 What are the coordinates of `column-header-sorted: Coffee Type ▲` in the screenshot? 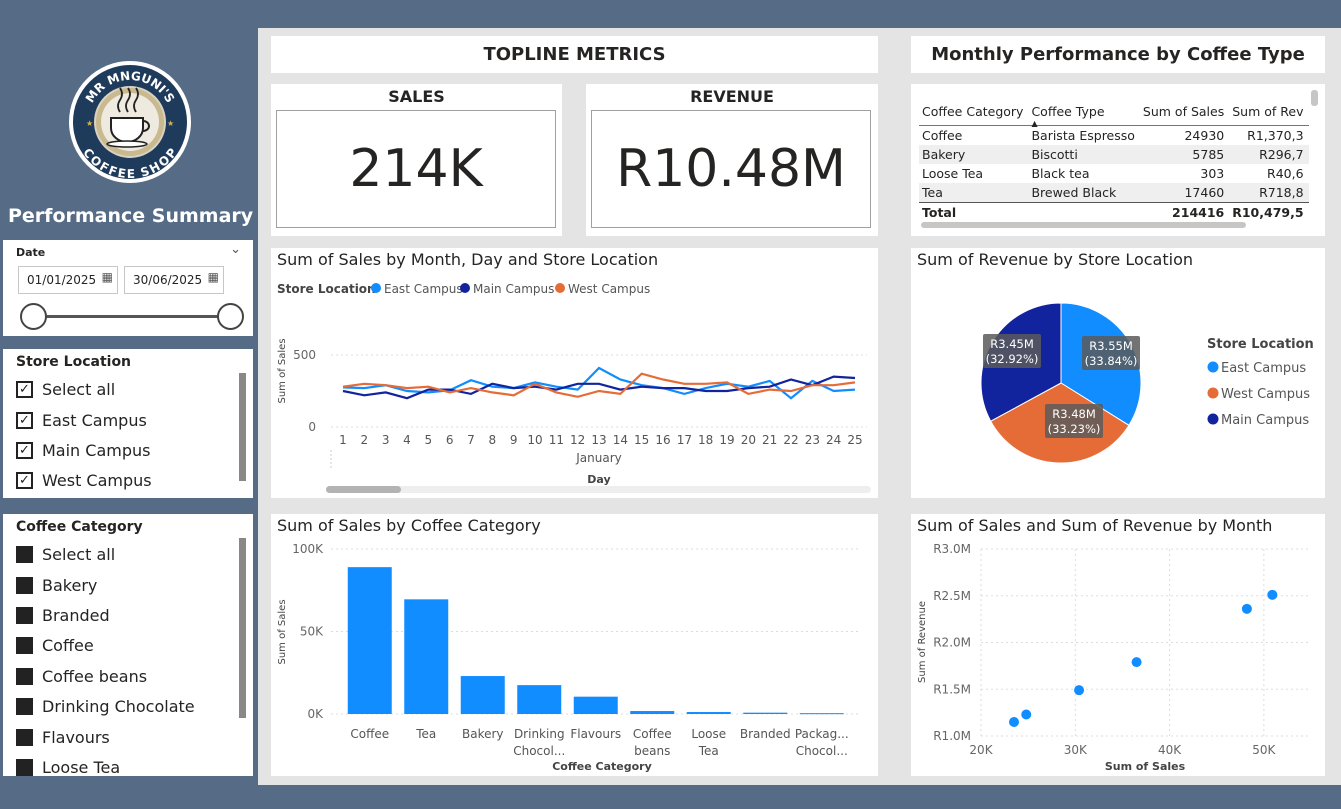 It's located at (1084, 112).